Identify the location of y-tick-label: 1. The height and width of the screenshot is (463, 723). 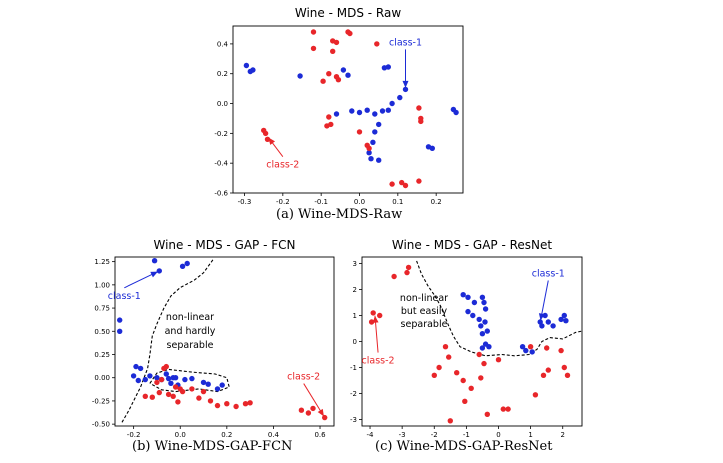
(355, 316).